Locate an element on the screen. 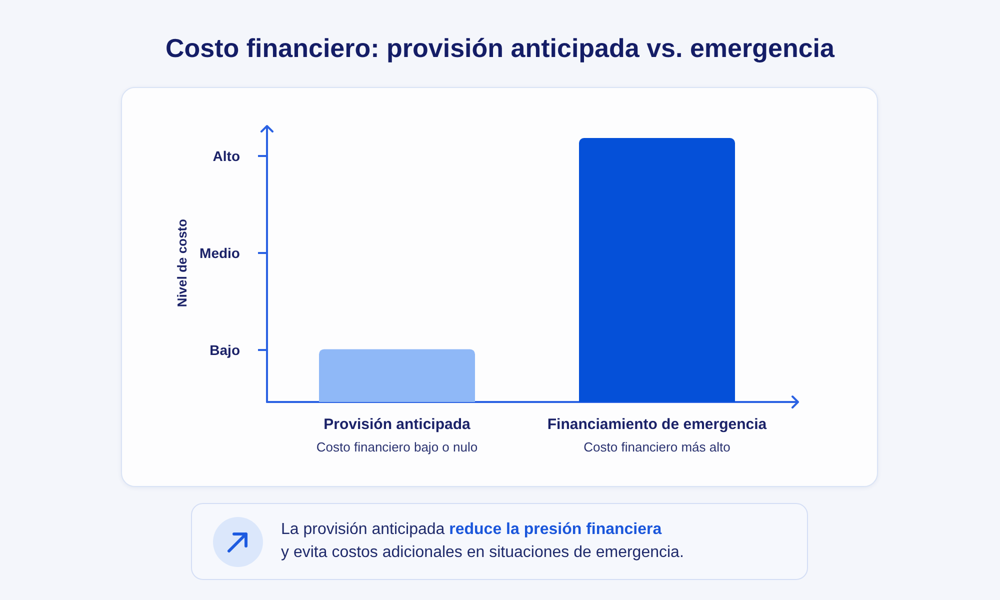 This screenshot has height=600, width=1000. text: Nivel de costo is located at coordinates (182, 263).